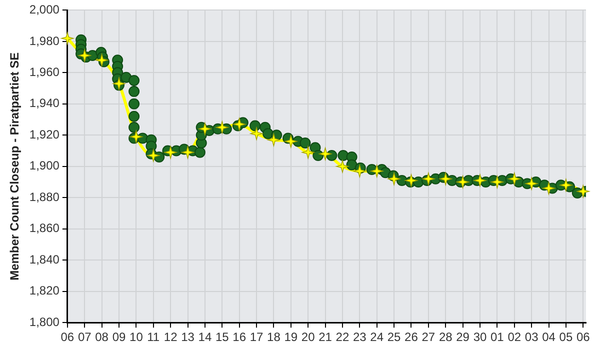 This screenshot has height=350, width=600. What do you see at coordinates (44, 228) in the screenshot?
I see `y-tick-label: 1,860` at bounding box center [44, 228].